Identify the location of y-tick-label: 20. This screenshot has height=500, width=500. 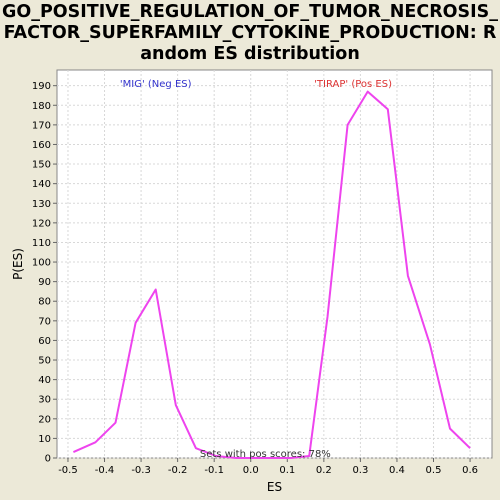
(44, 419).